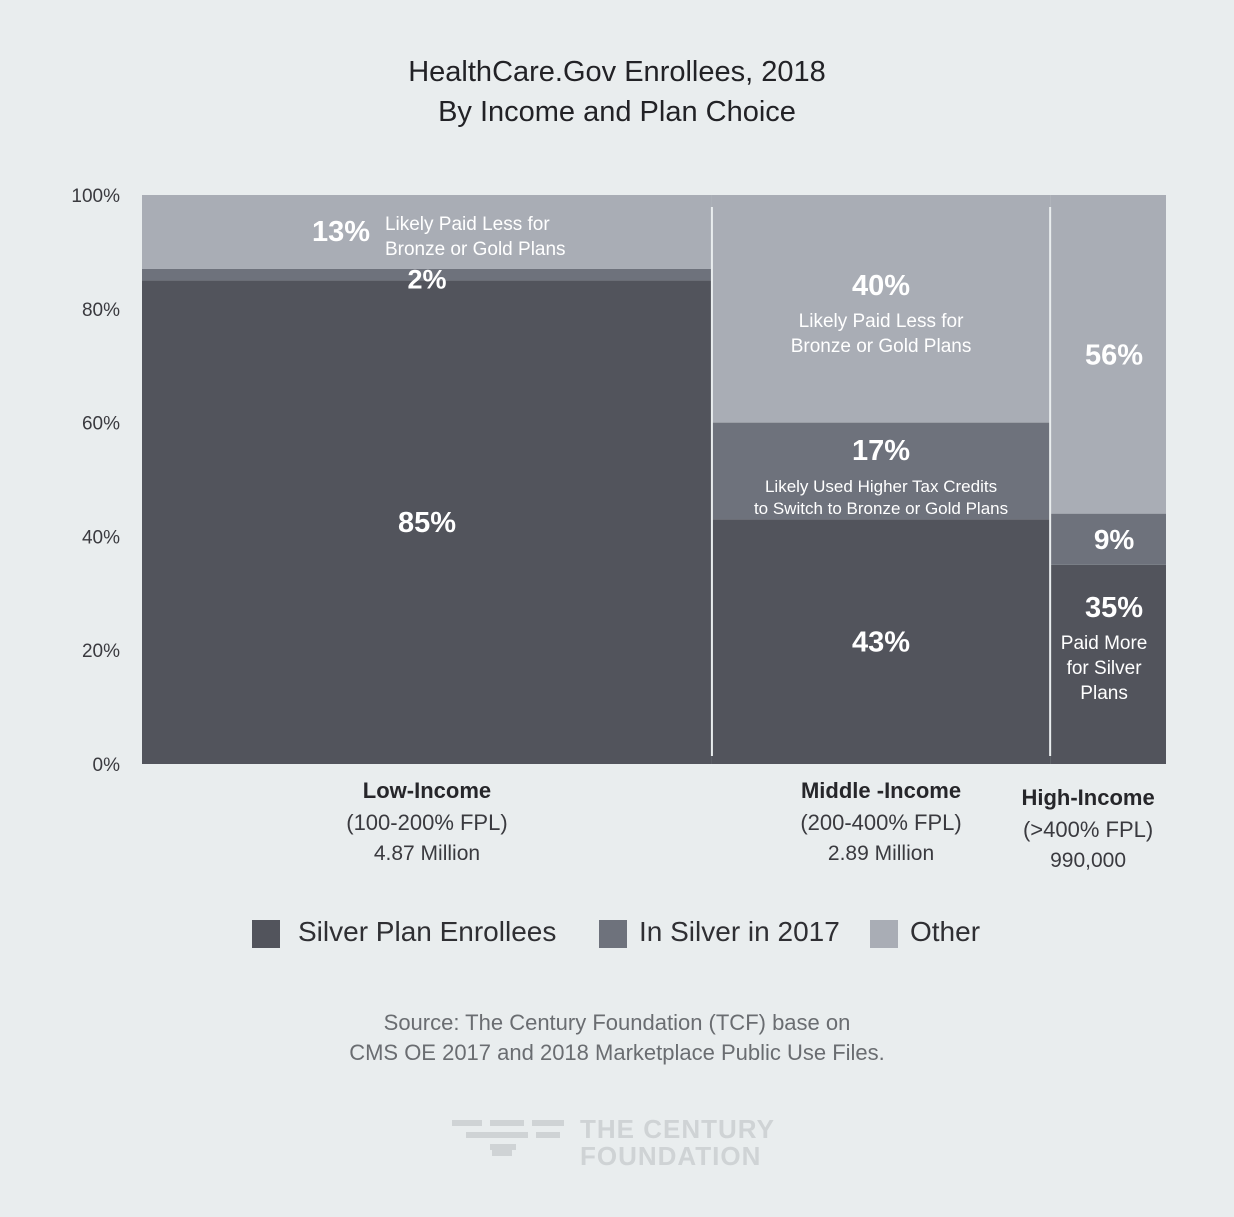 The height and width of the screenshot is (1217, 1234). What do you see at coordinates (1114, 608) in the screenshot?
I see `data-label: 35%` at bounding box center [1114, 608].